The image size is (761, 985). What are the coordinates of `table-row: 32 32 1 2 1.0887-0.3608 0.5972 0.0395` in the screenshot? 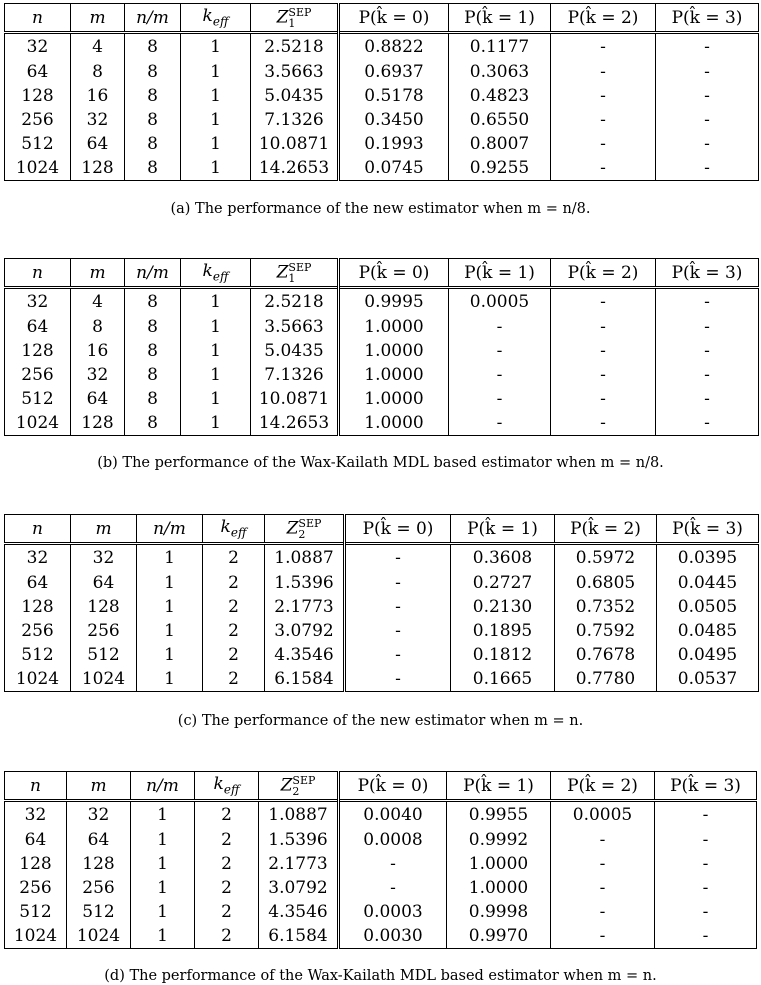 It's located at (381, 556).